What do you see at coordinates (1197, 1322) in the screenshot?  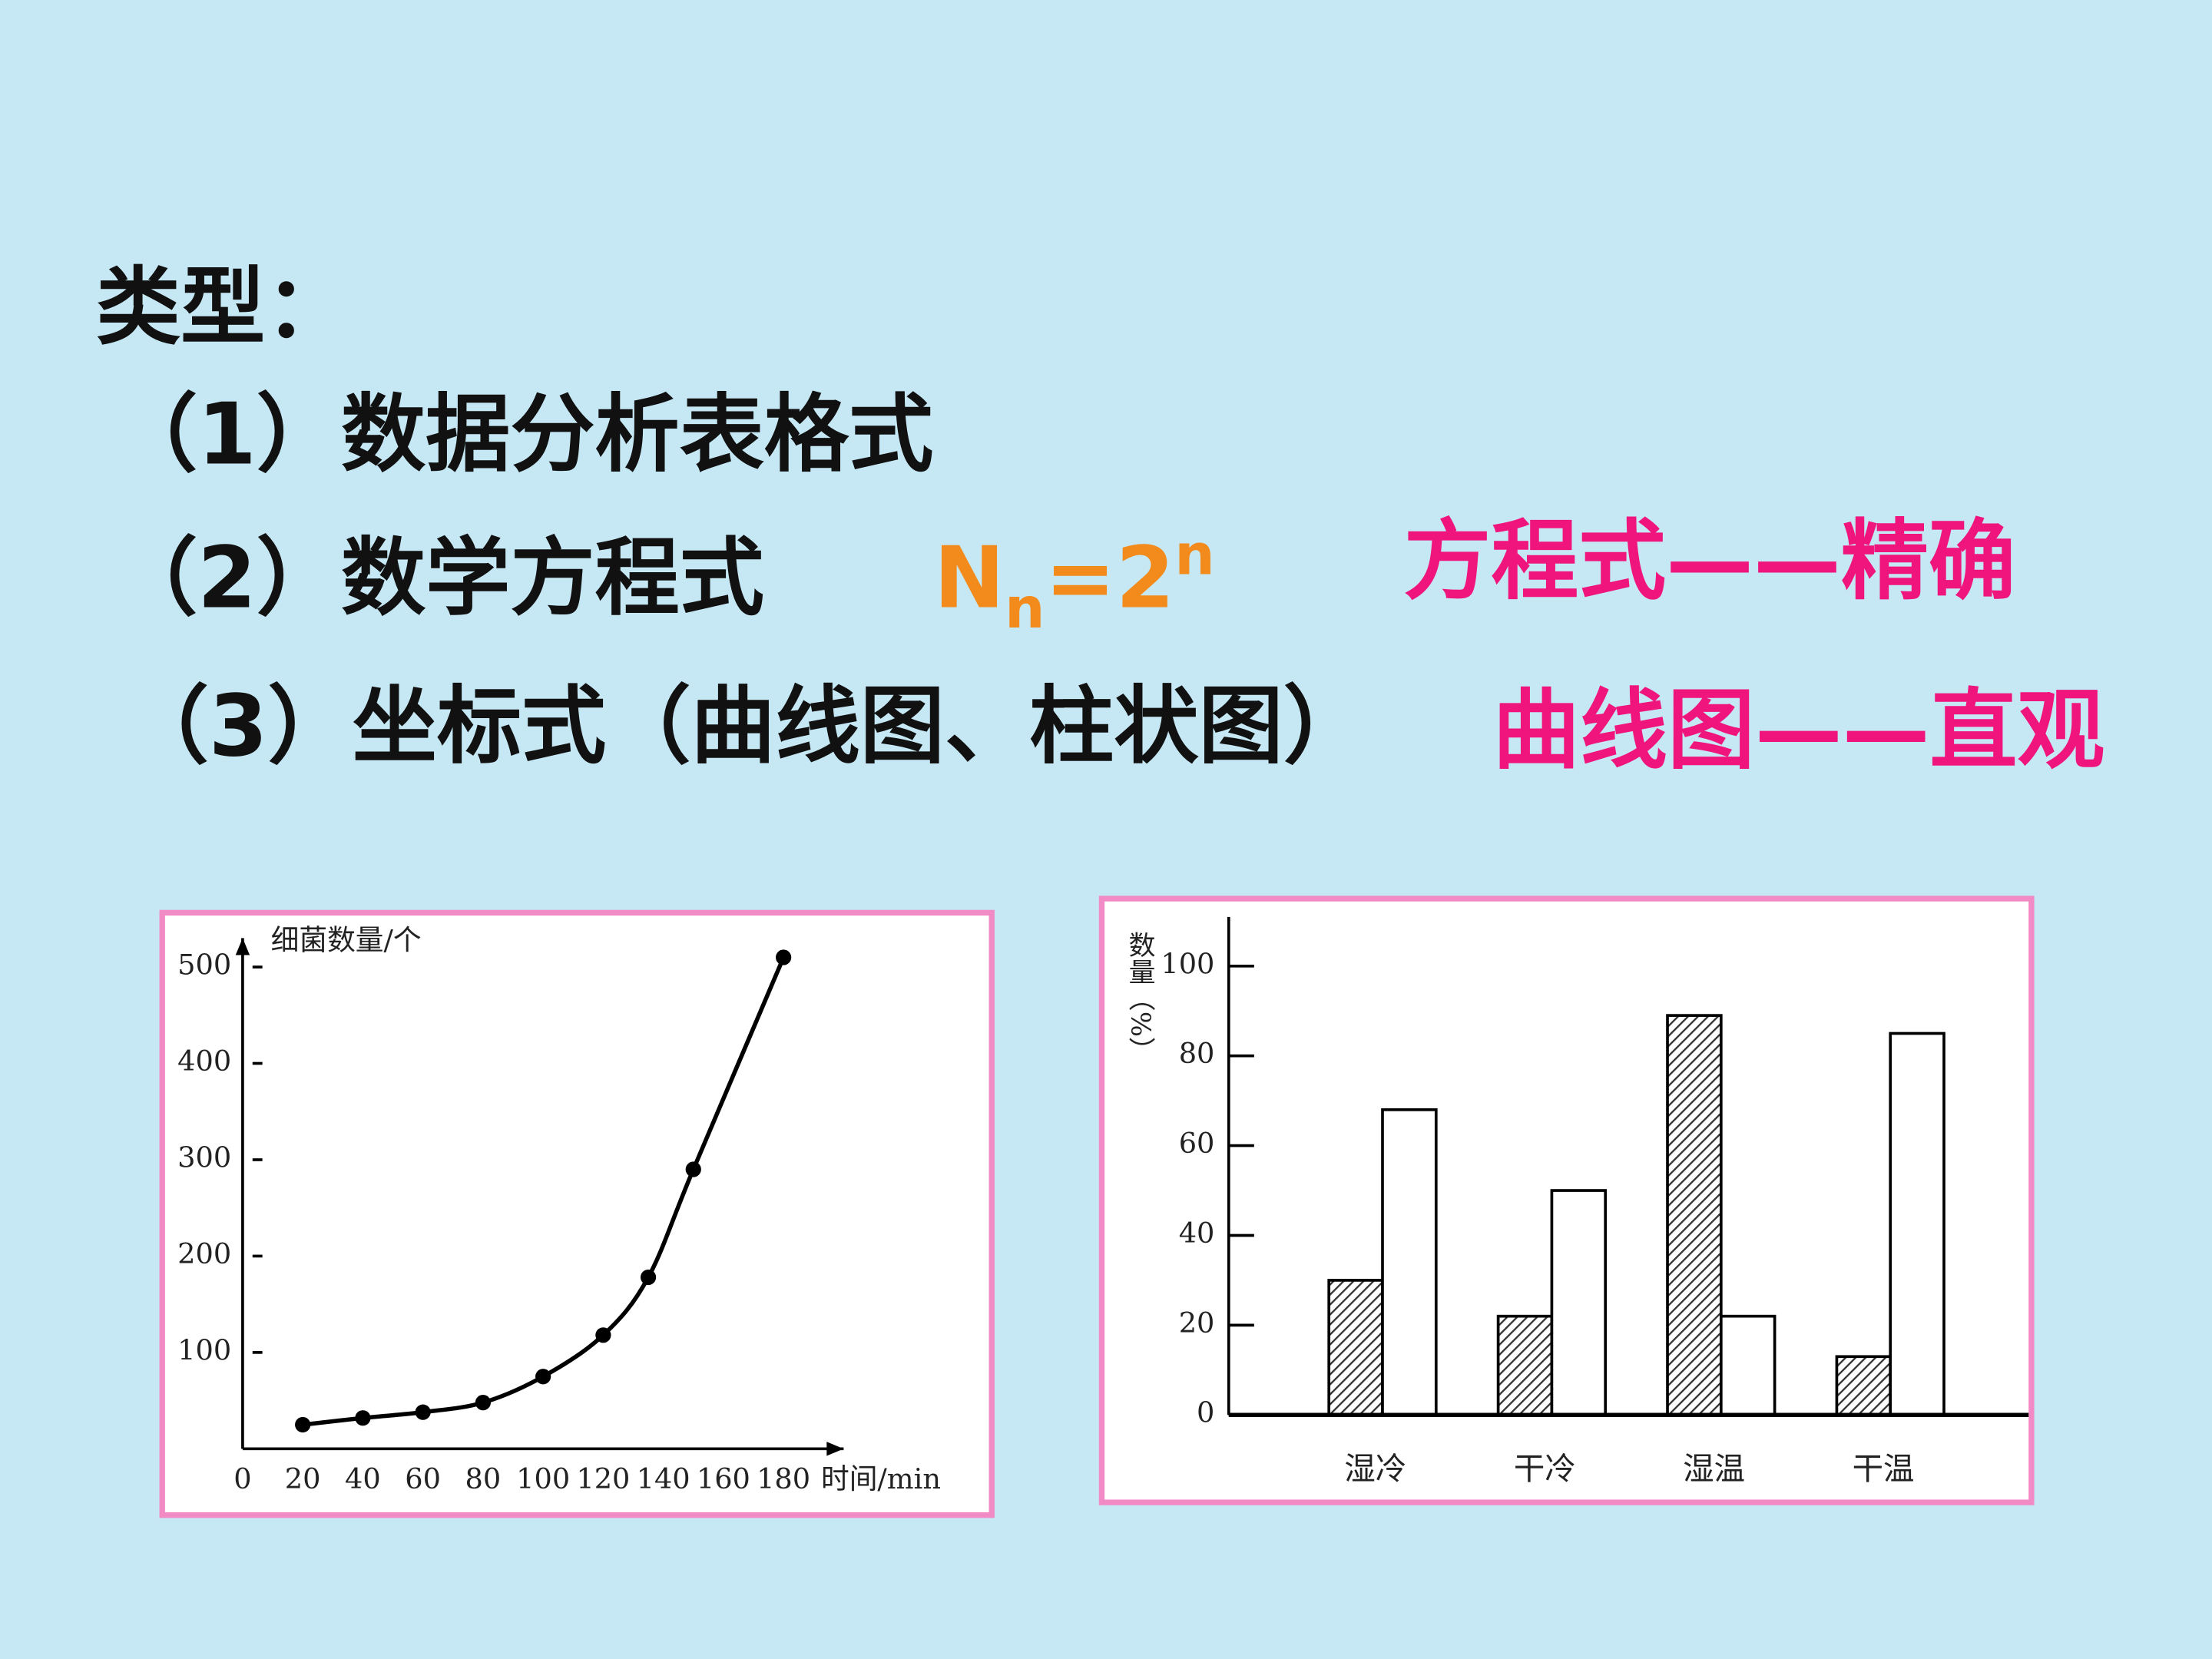 I see `y-tick-label: 20` at bounding box center [1197, 1322].